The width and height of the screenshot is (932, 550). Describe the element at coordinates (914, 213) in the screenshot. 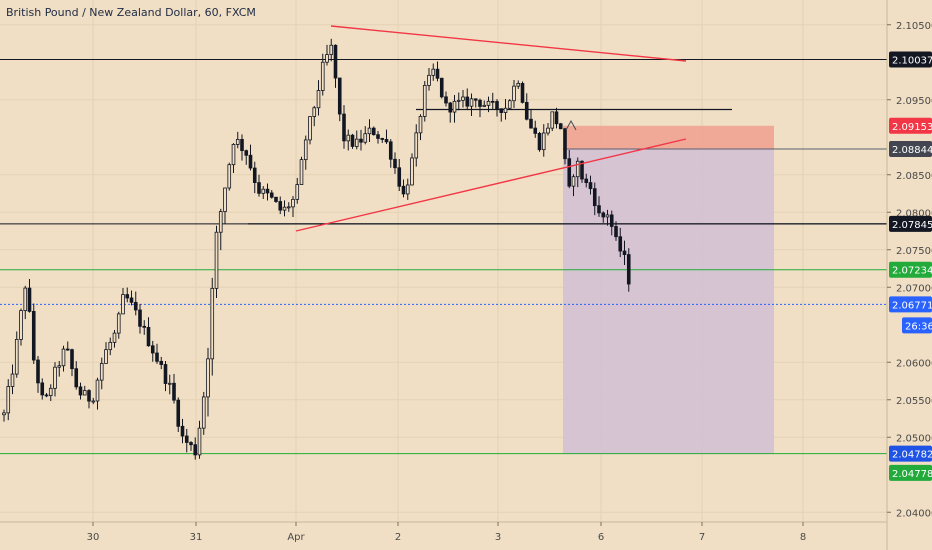

I see `price-tick-label: 2.08000` at that location.